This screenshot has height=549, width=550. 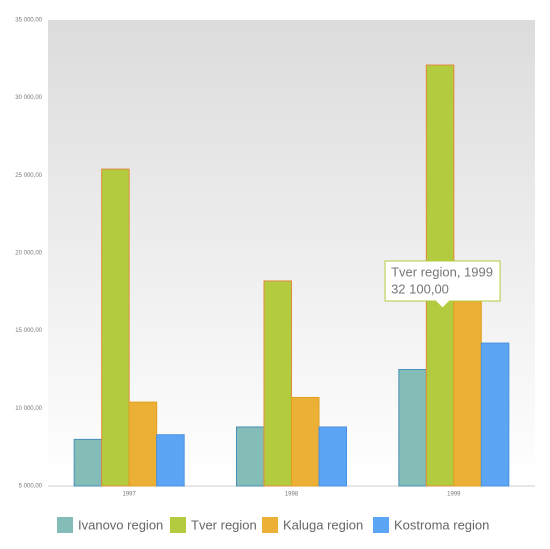 I want to click on y-tick-label: 10 000,00, so click(x=28, y=409).